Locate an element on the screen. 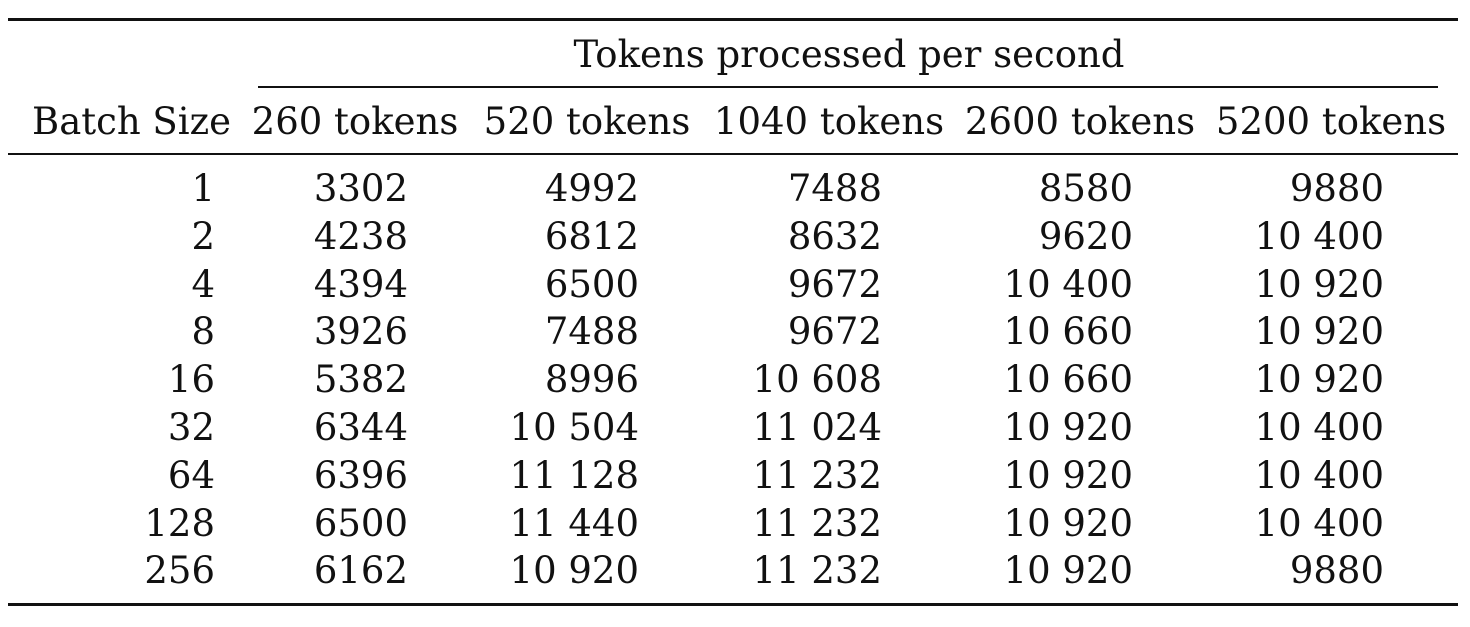  value-cell: 6812 is located at coordinates (591, 236).